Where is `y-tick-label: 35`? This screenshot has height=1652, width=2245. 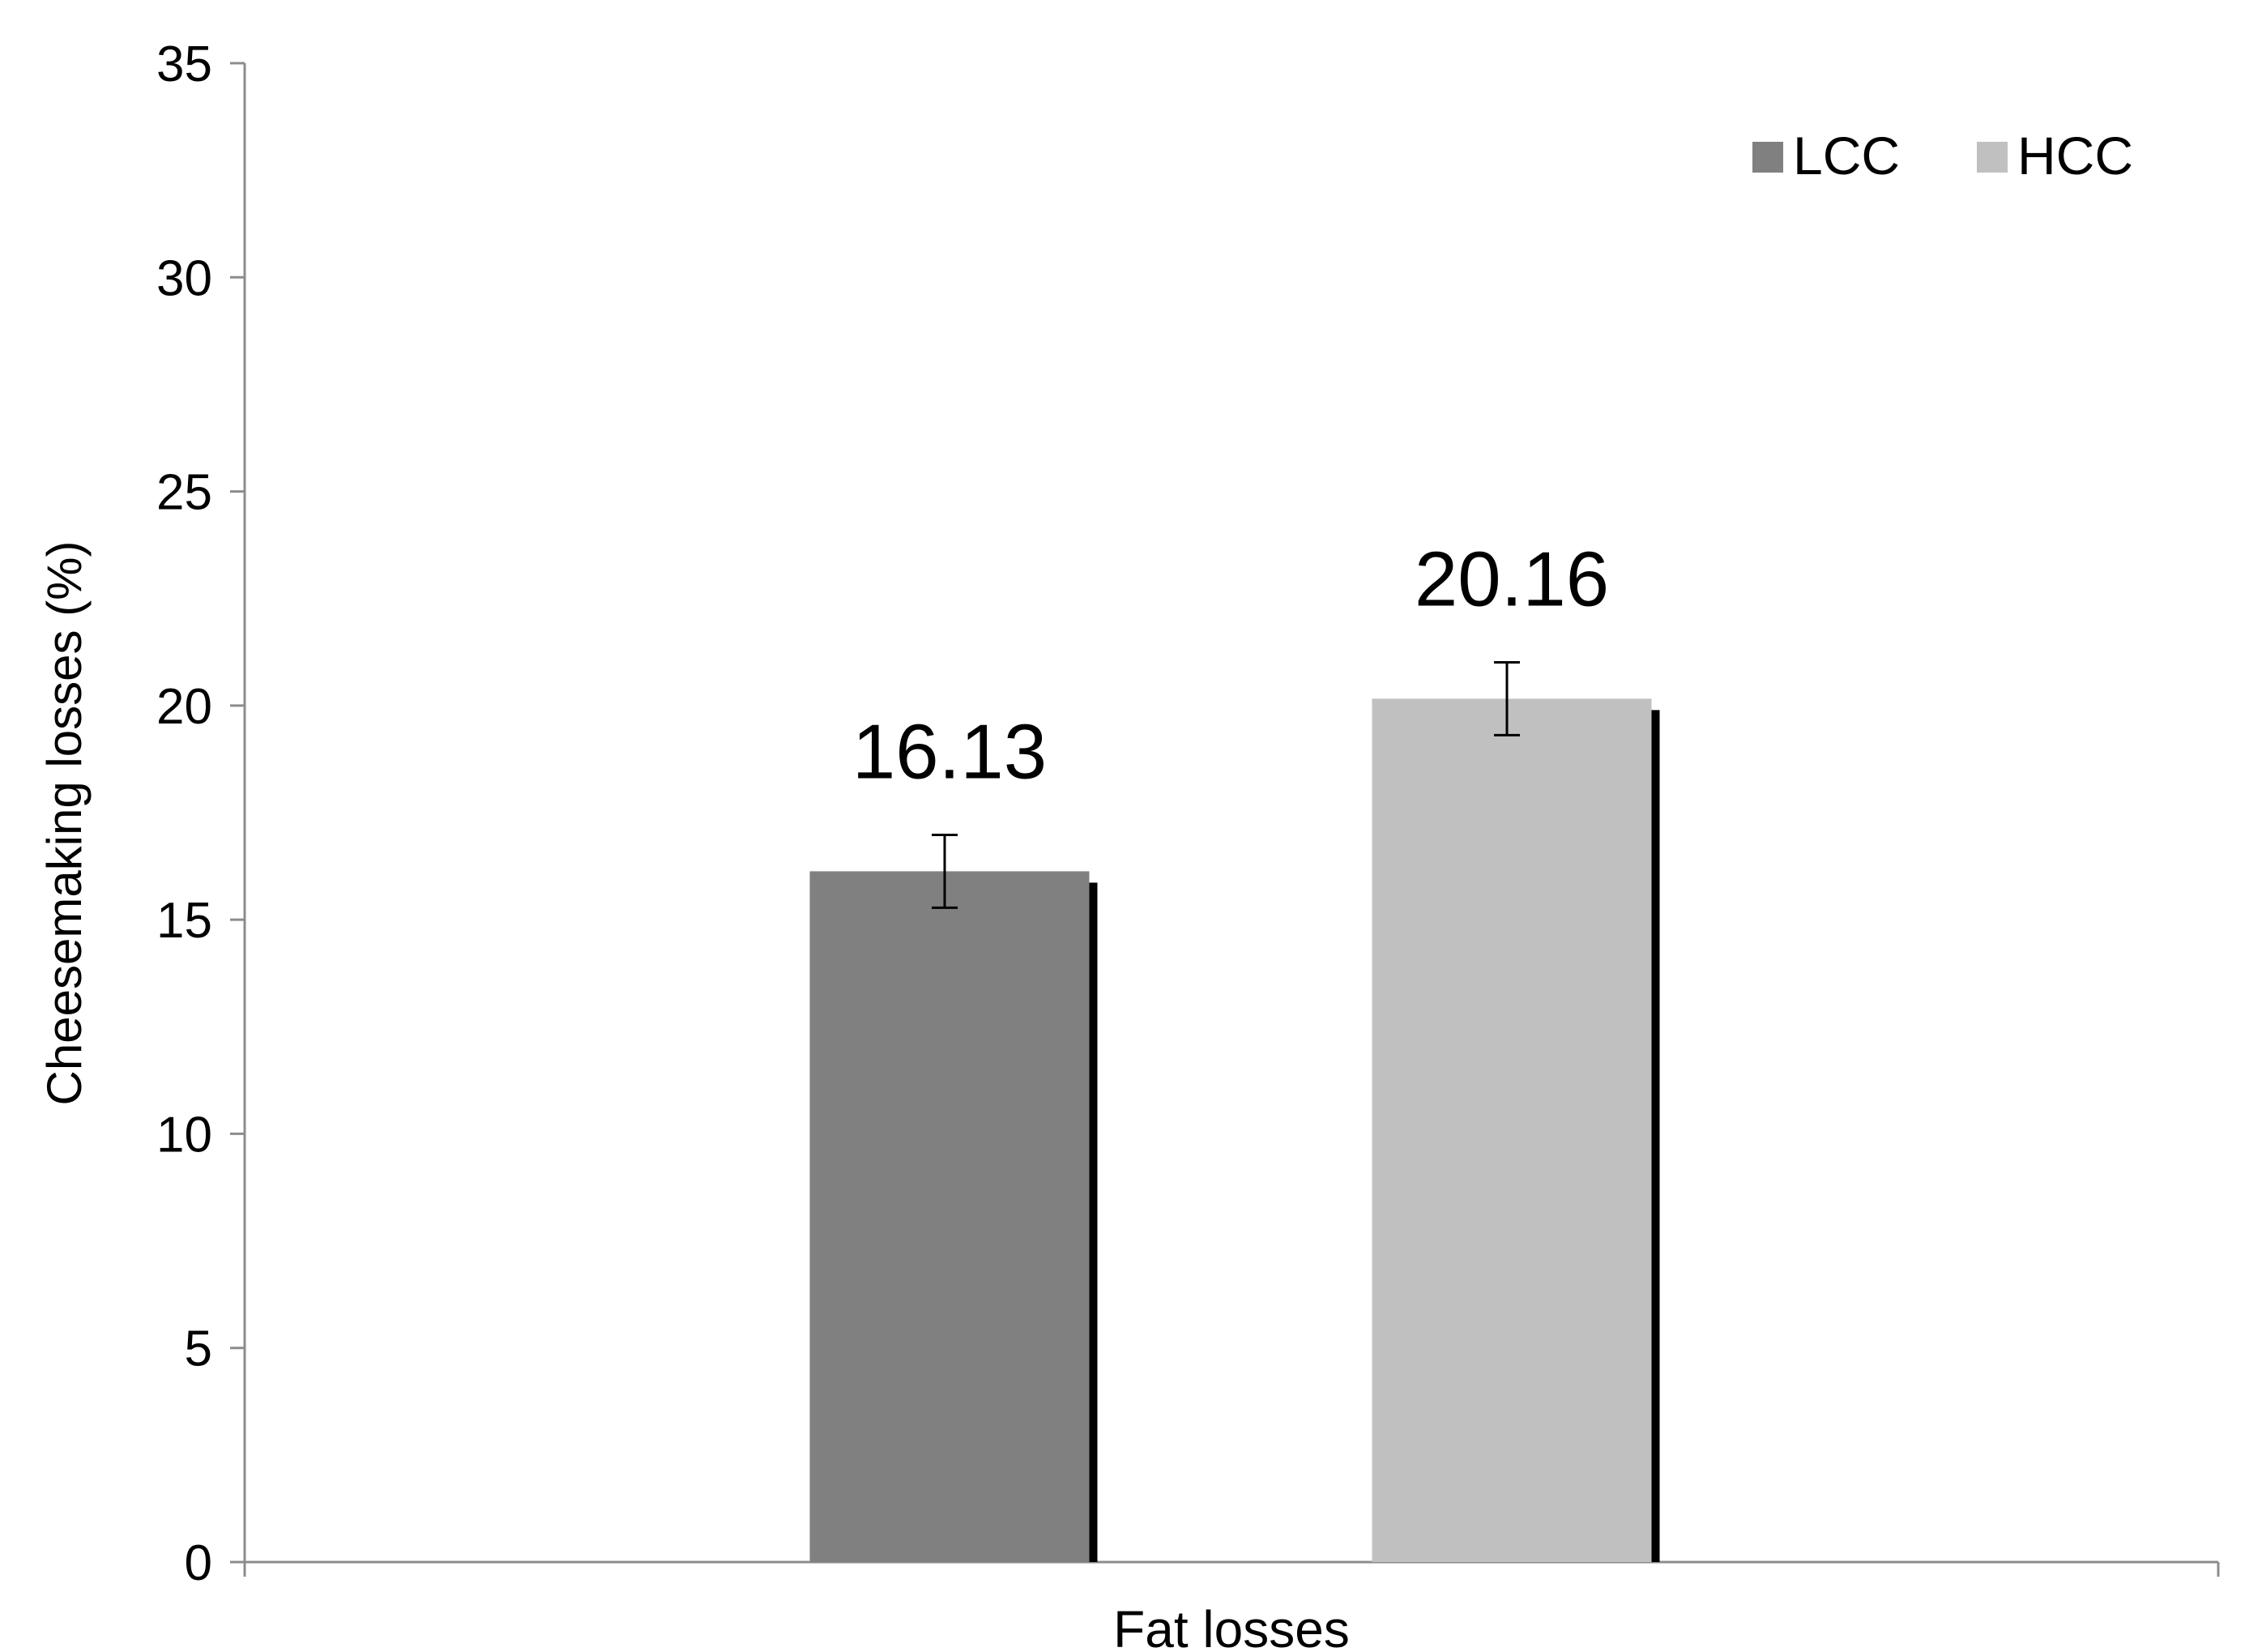
y-tick-label: 35 is located at coordinates (184, 64).